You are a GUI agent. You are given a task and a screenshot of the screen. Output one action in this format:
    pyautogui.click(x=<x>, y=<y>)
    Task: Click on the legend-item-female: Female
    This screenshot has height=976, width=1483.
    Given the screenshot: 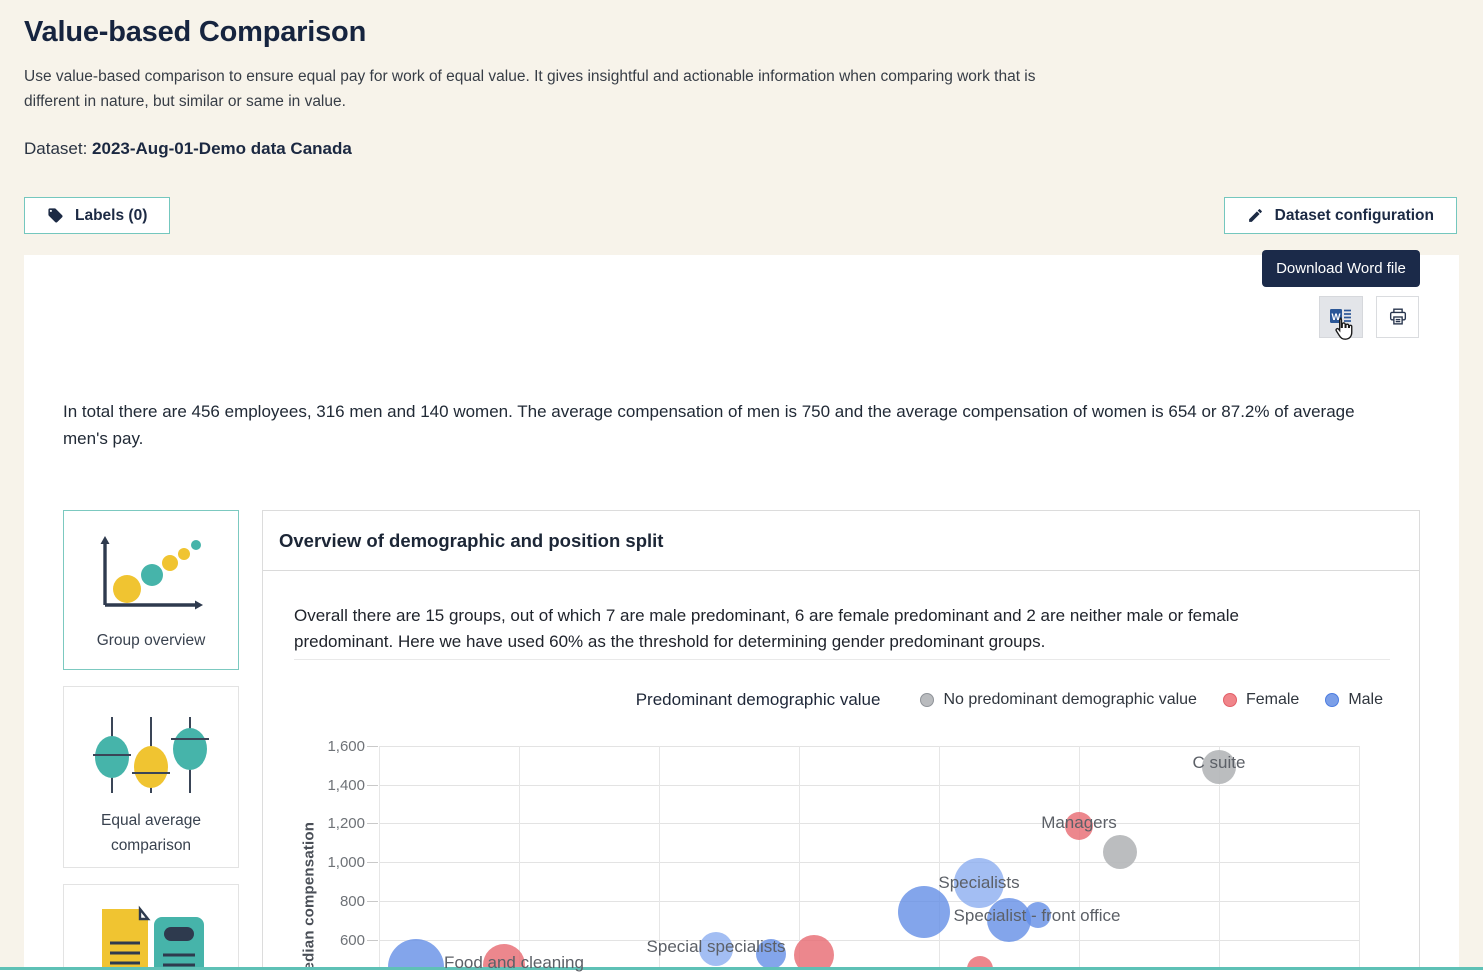 What is the action you would take?
    pyautogui.click(x=1261, y=700)
    